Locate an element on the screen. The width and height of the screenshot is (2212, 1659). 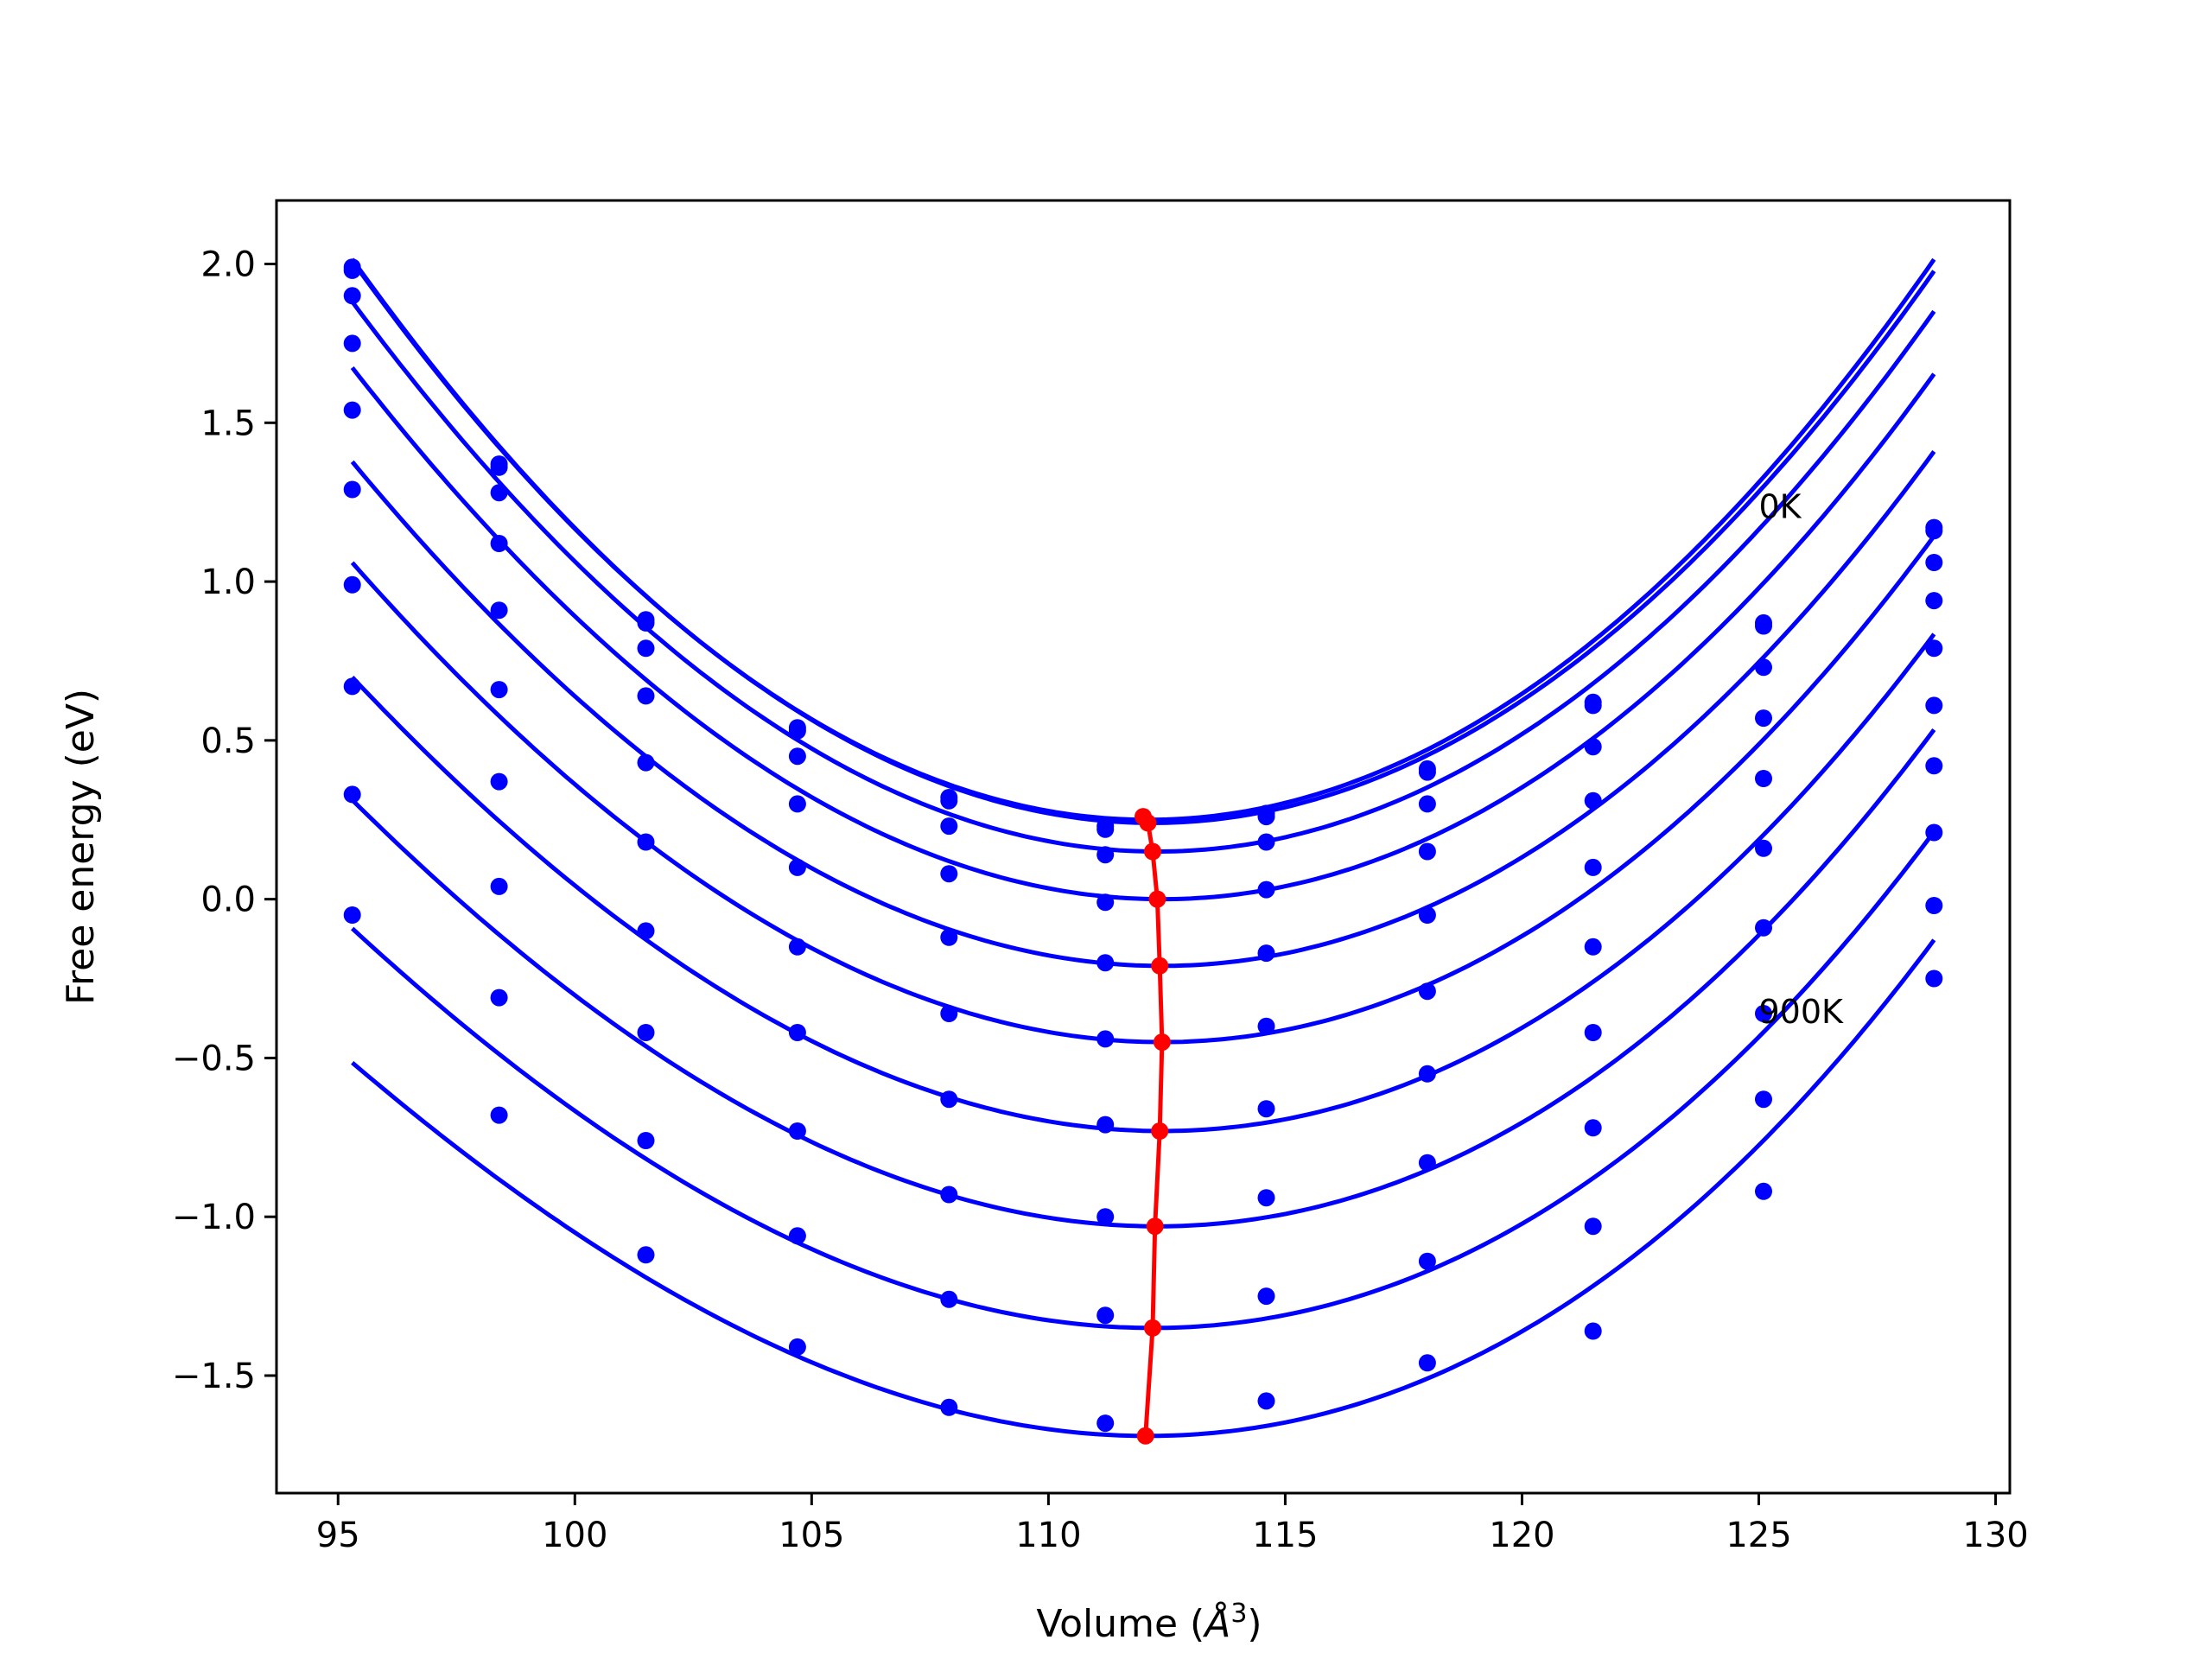
y-tick-label-6: −1.0 is located at coordinates (214, 1217).